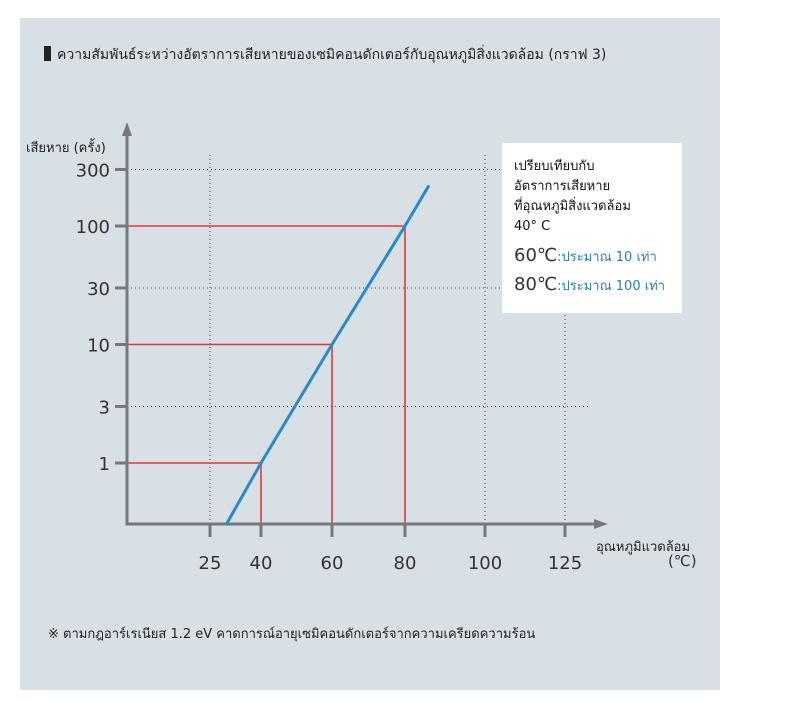  Describe the element at coordinates (66, 148) in the screenshot. I see `y-axis-label: เสียหาย (ครั้ง)` at that location.